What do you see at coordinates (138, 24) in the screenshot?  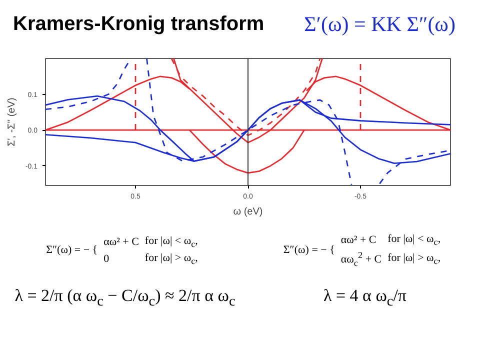 I see `chart-title: Kramers-Kronig transform` at bounding box center [138, 24].